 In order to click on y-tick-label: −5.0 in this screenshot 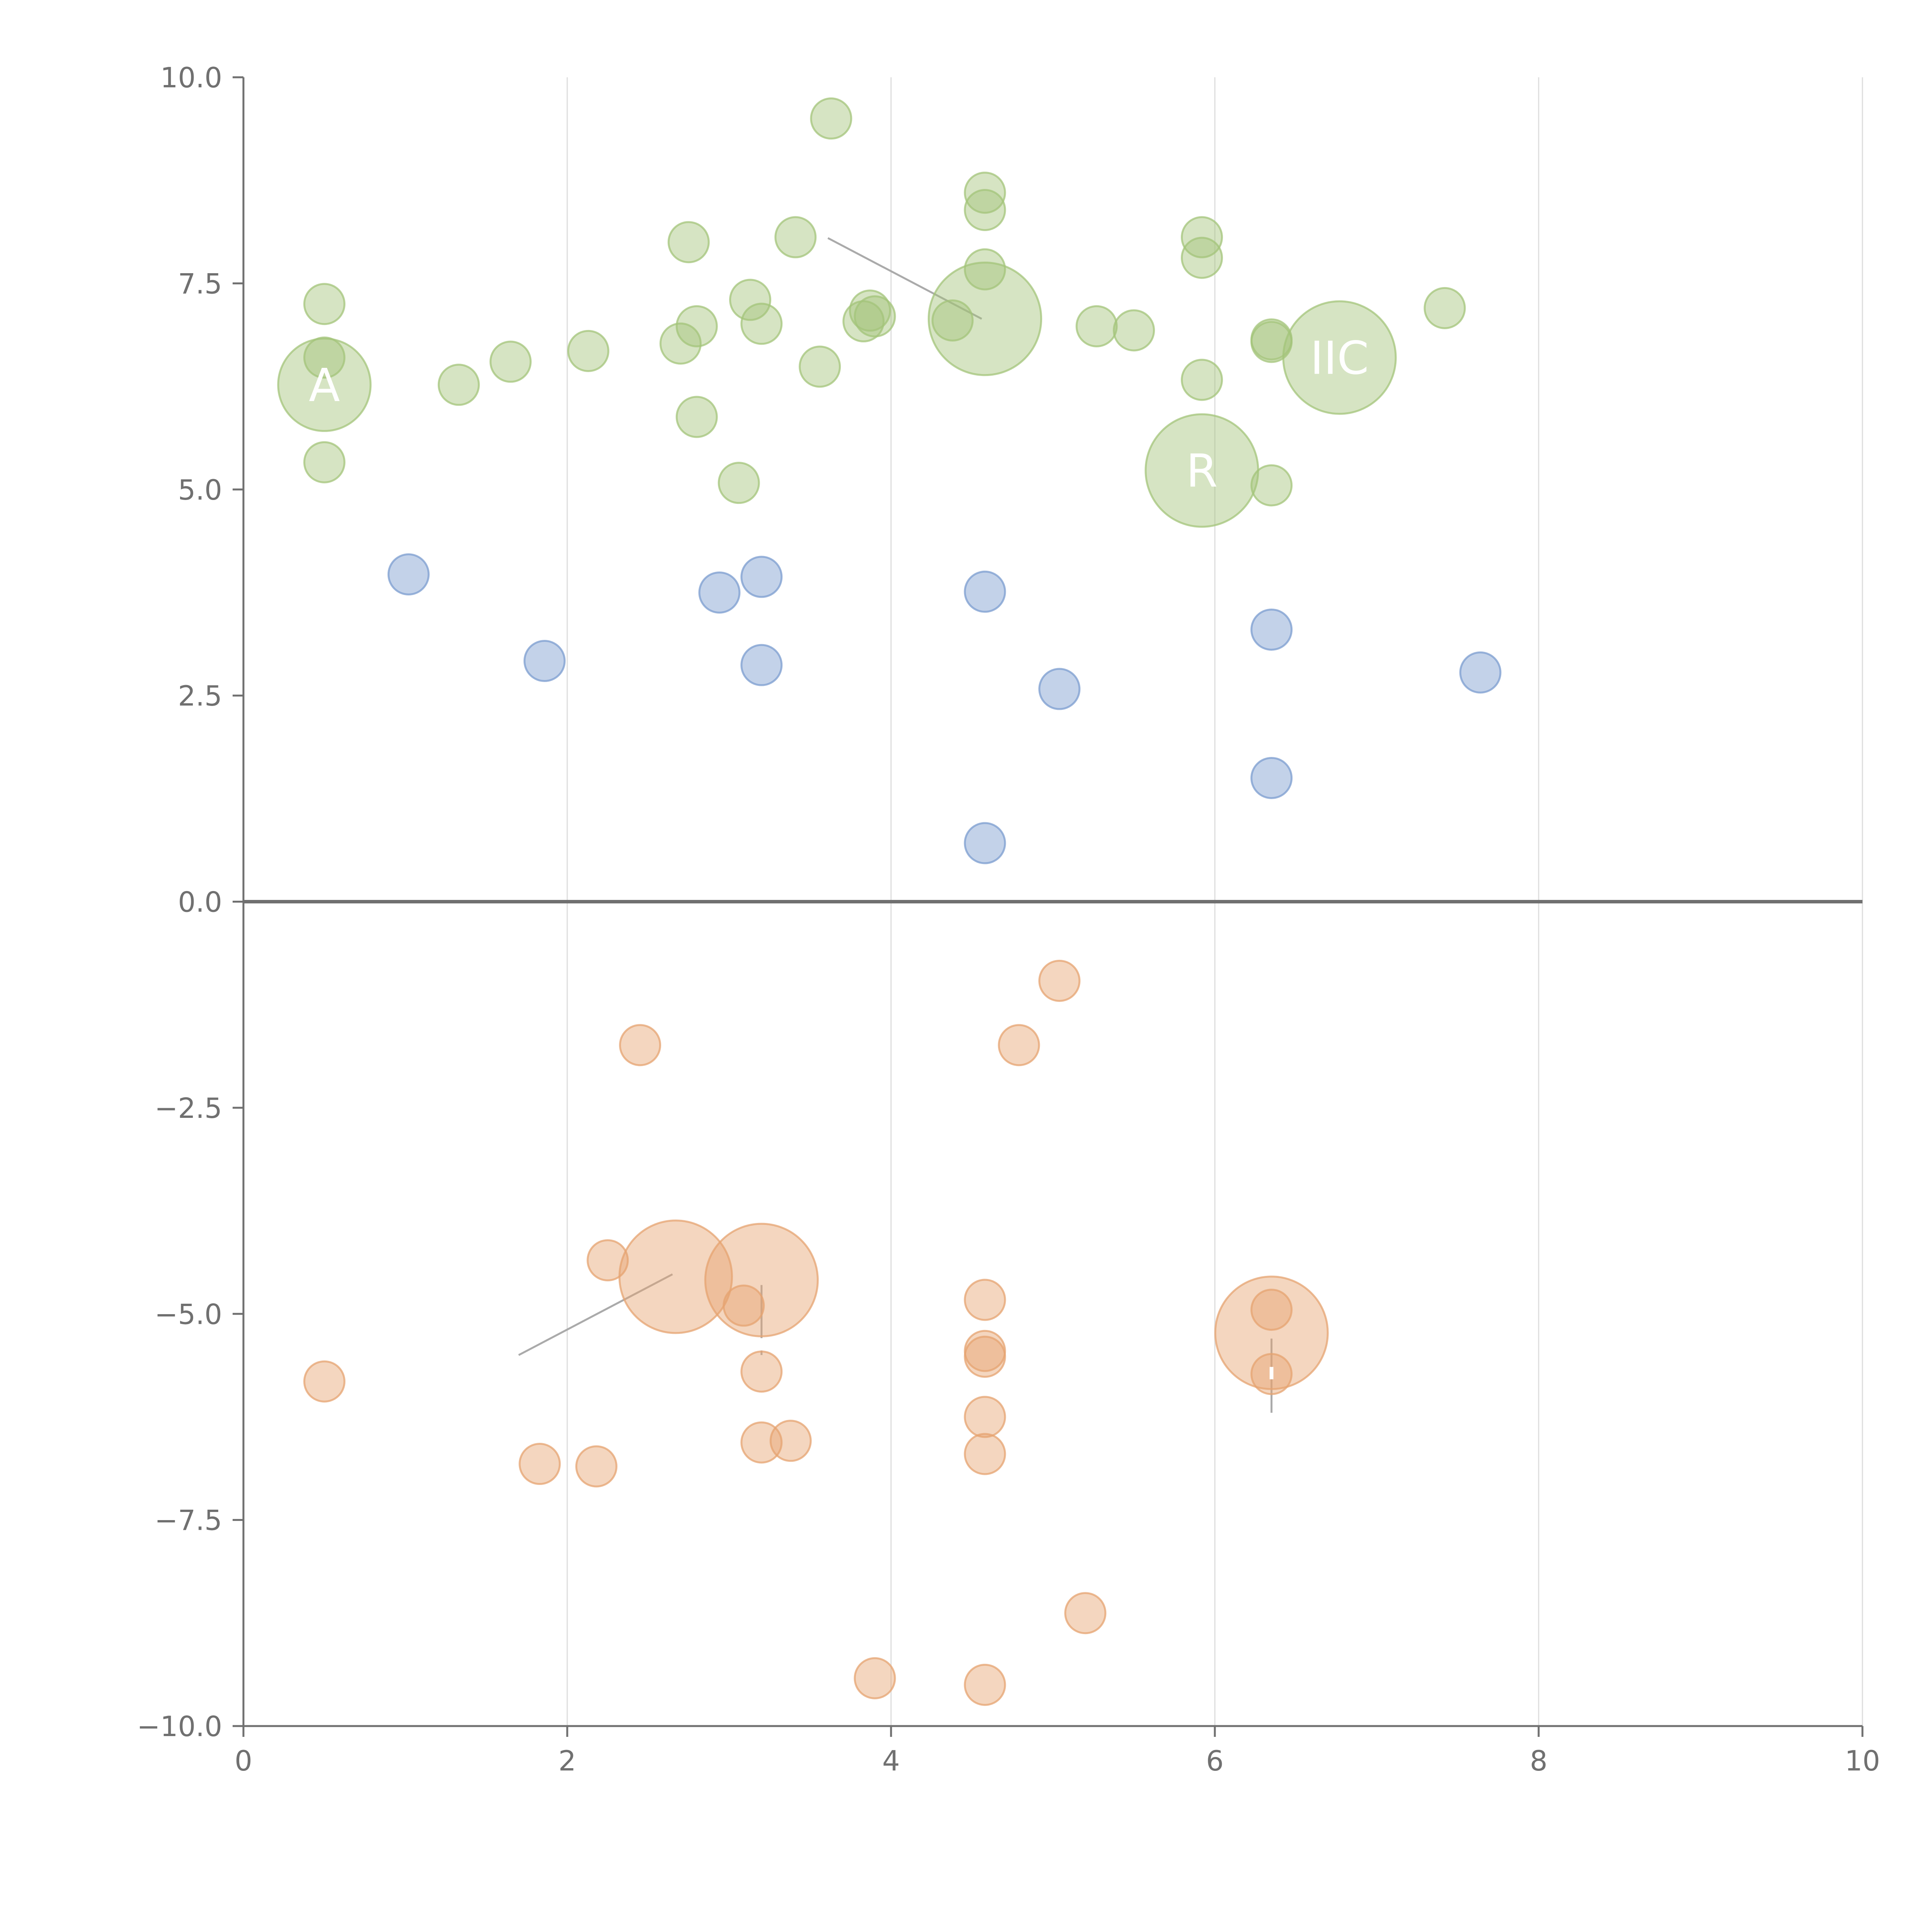, I will do `click(189, 1314)`.